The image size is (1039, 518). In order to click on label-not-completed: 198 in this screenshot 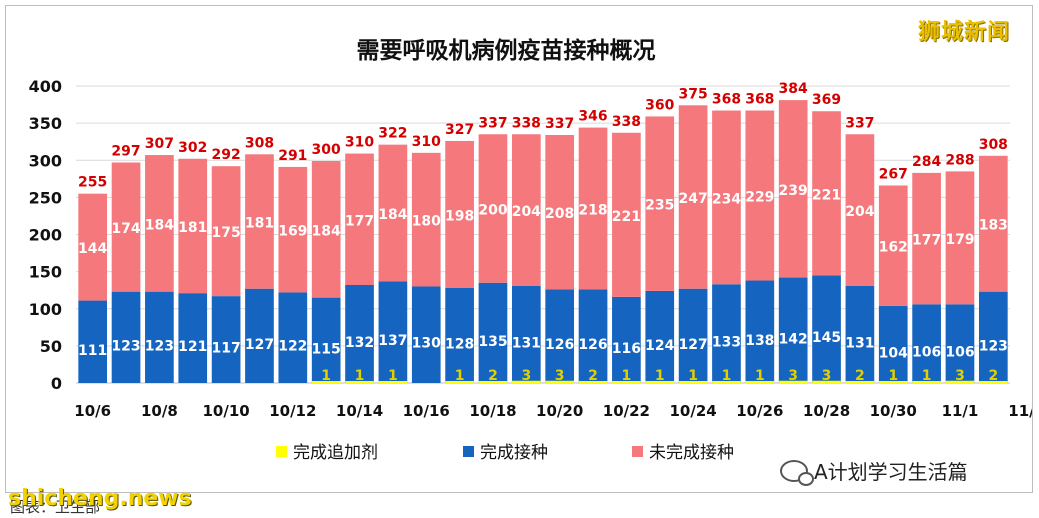, I will do `click(459, 216)`.